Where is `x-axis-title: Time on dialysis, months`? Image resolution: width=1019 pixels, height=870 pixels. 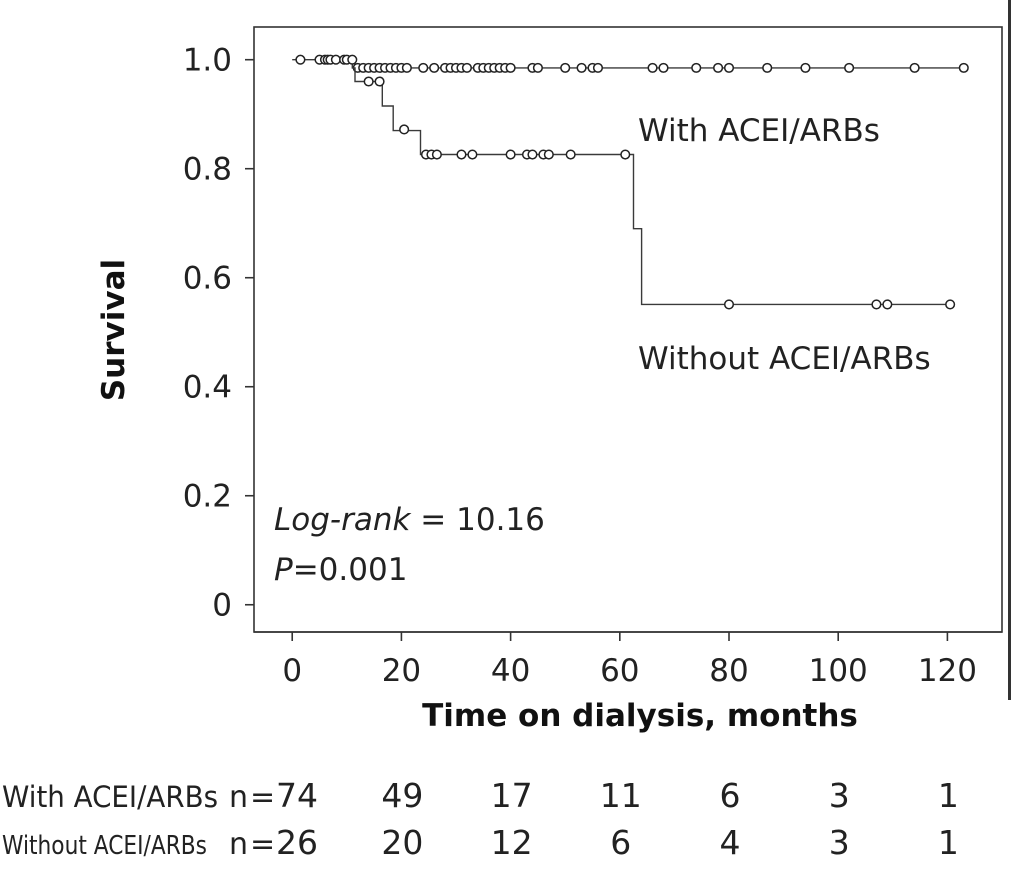 x-axis-title: Time on dialysis, months is located at coordinates (640, 716).